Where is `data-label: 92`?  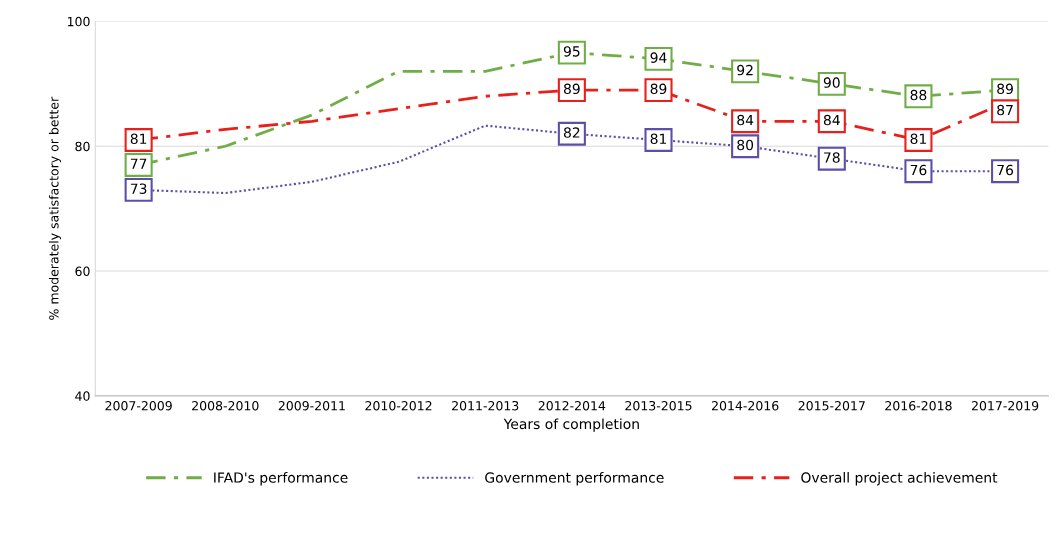 data-label: 92 is located at coordinates (745, 70).